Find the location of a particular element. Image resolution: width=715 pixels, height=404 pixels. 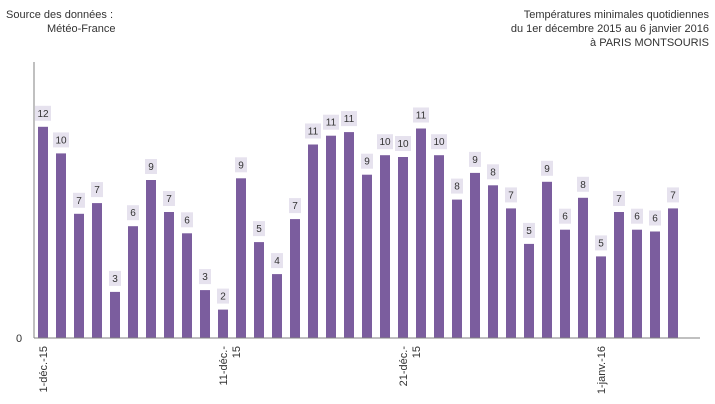

bar-25-déc.-15 is located at coordinates (475, 255).